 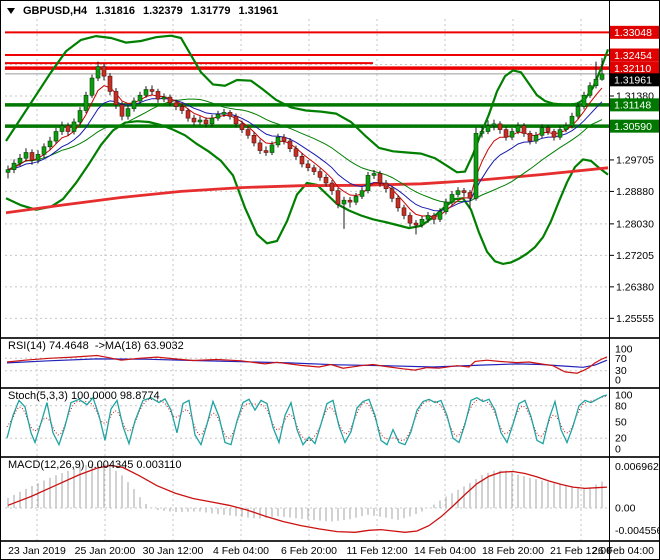 I want to click on svg-text: 26 Feb 04:00, so click(x=623, y=551).